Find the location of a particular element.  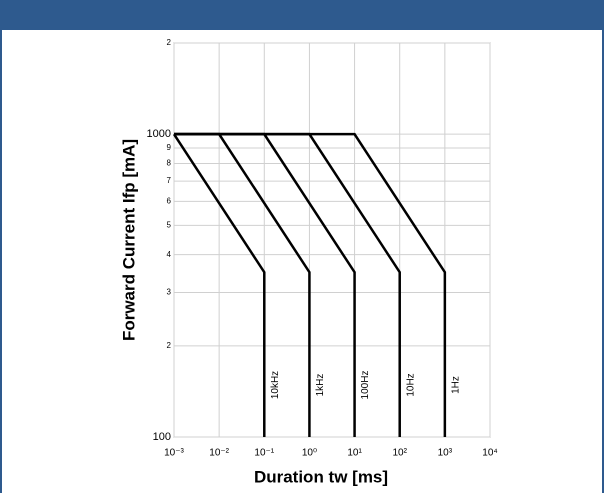

series-label: 10kHz is located at coordinates (275, 385).